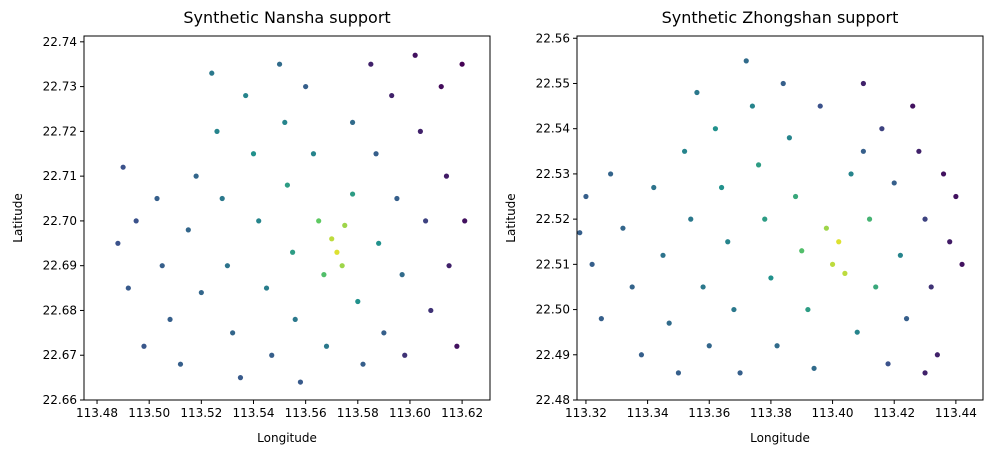 This screenshot has width=1000, height=463. I want to click on x-tick-label: 113.48, so click(97, 413).